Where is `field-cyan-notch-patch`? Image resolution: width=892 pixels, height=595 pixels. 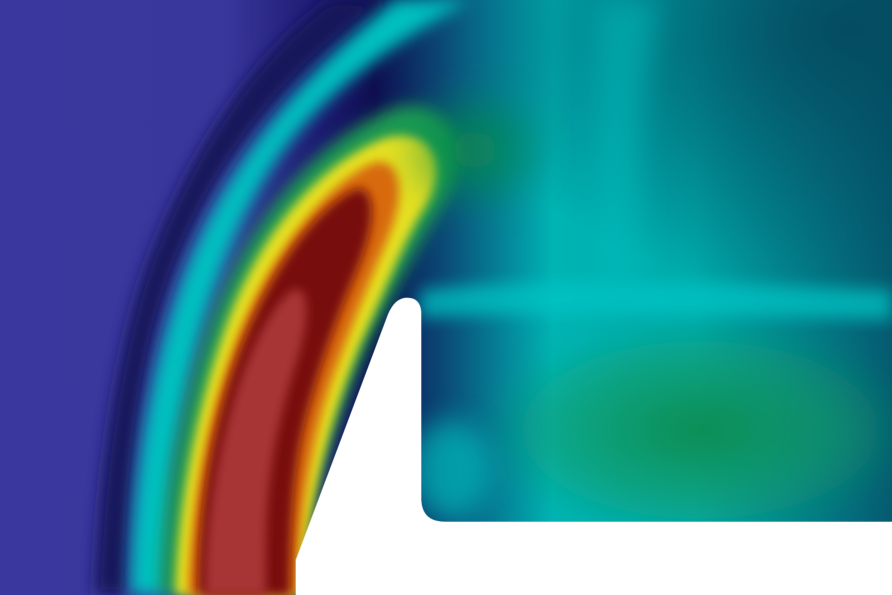 field-cyan-notch-patch is located at coordinates (450, 470).